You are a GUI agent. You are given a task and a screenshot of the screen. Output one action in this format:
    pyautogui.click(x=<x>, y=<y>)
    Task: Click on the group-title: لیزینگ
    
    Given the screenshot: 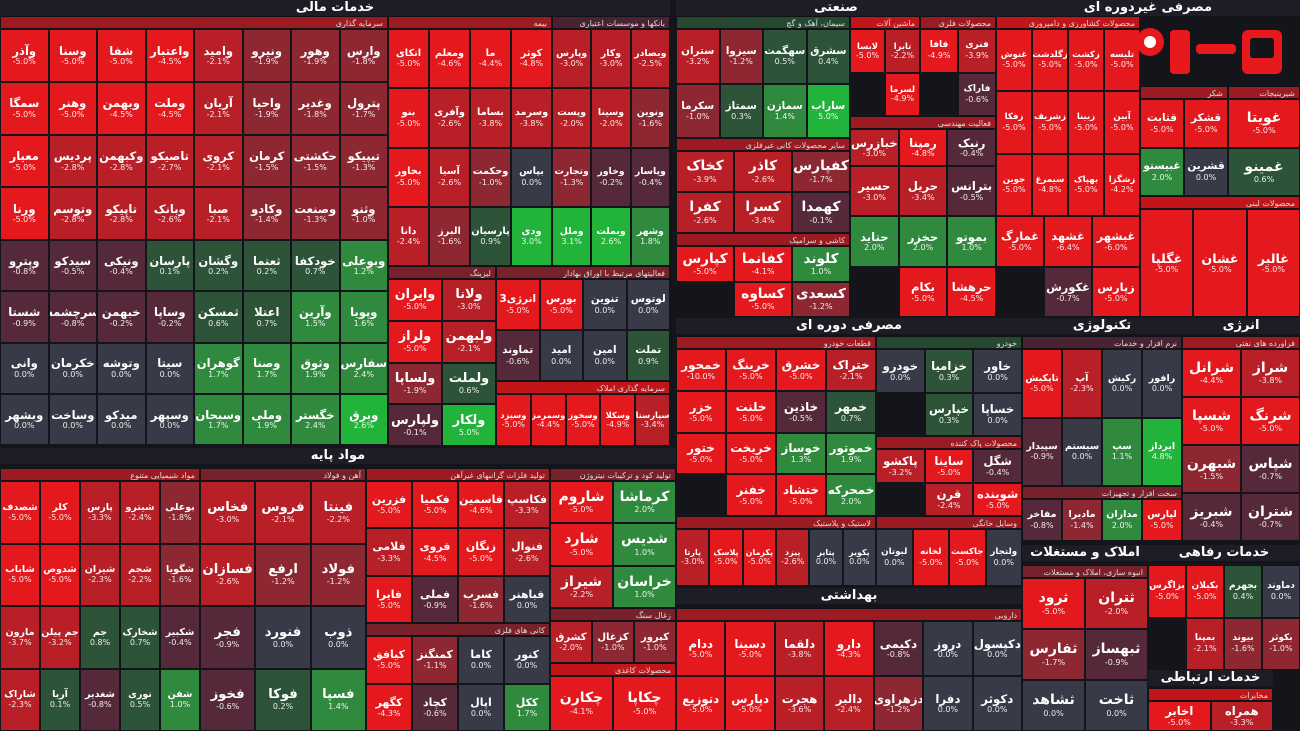 What is the action you would take?
    pyautogui.click(x=442, y=272)
    